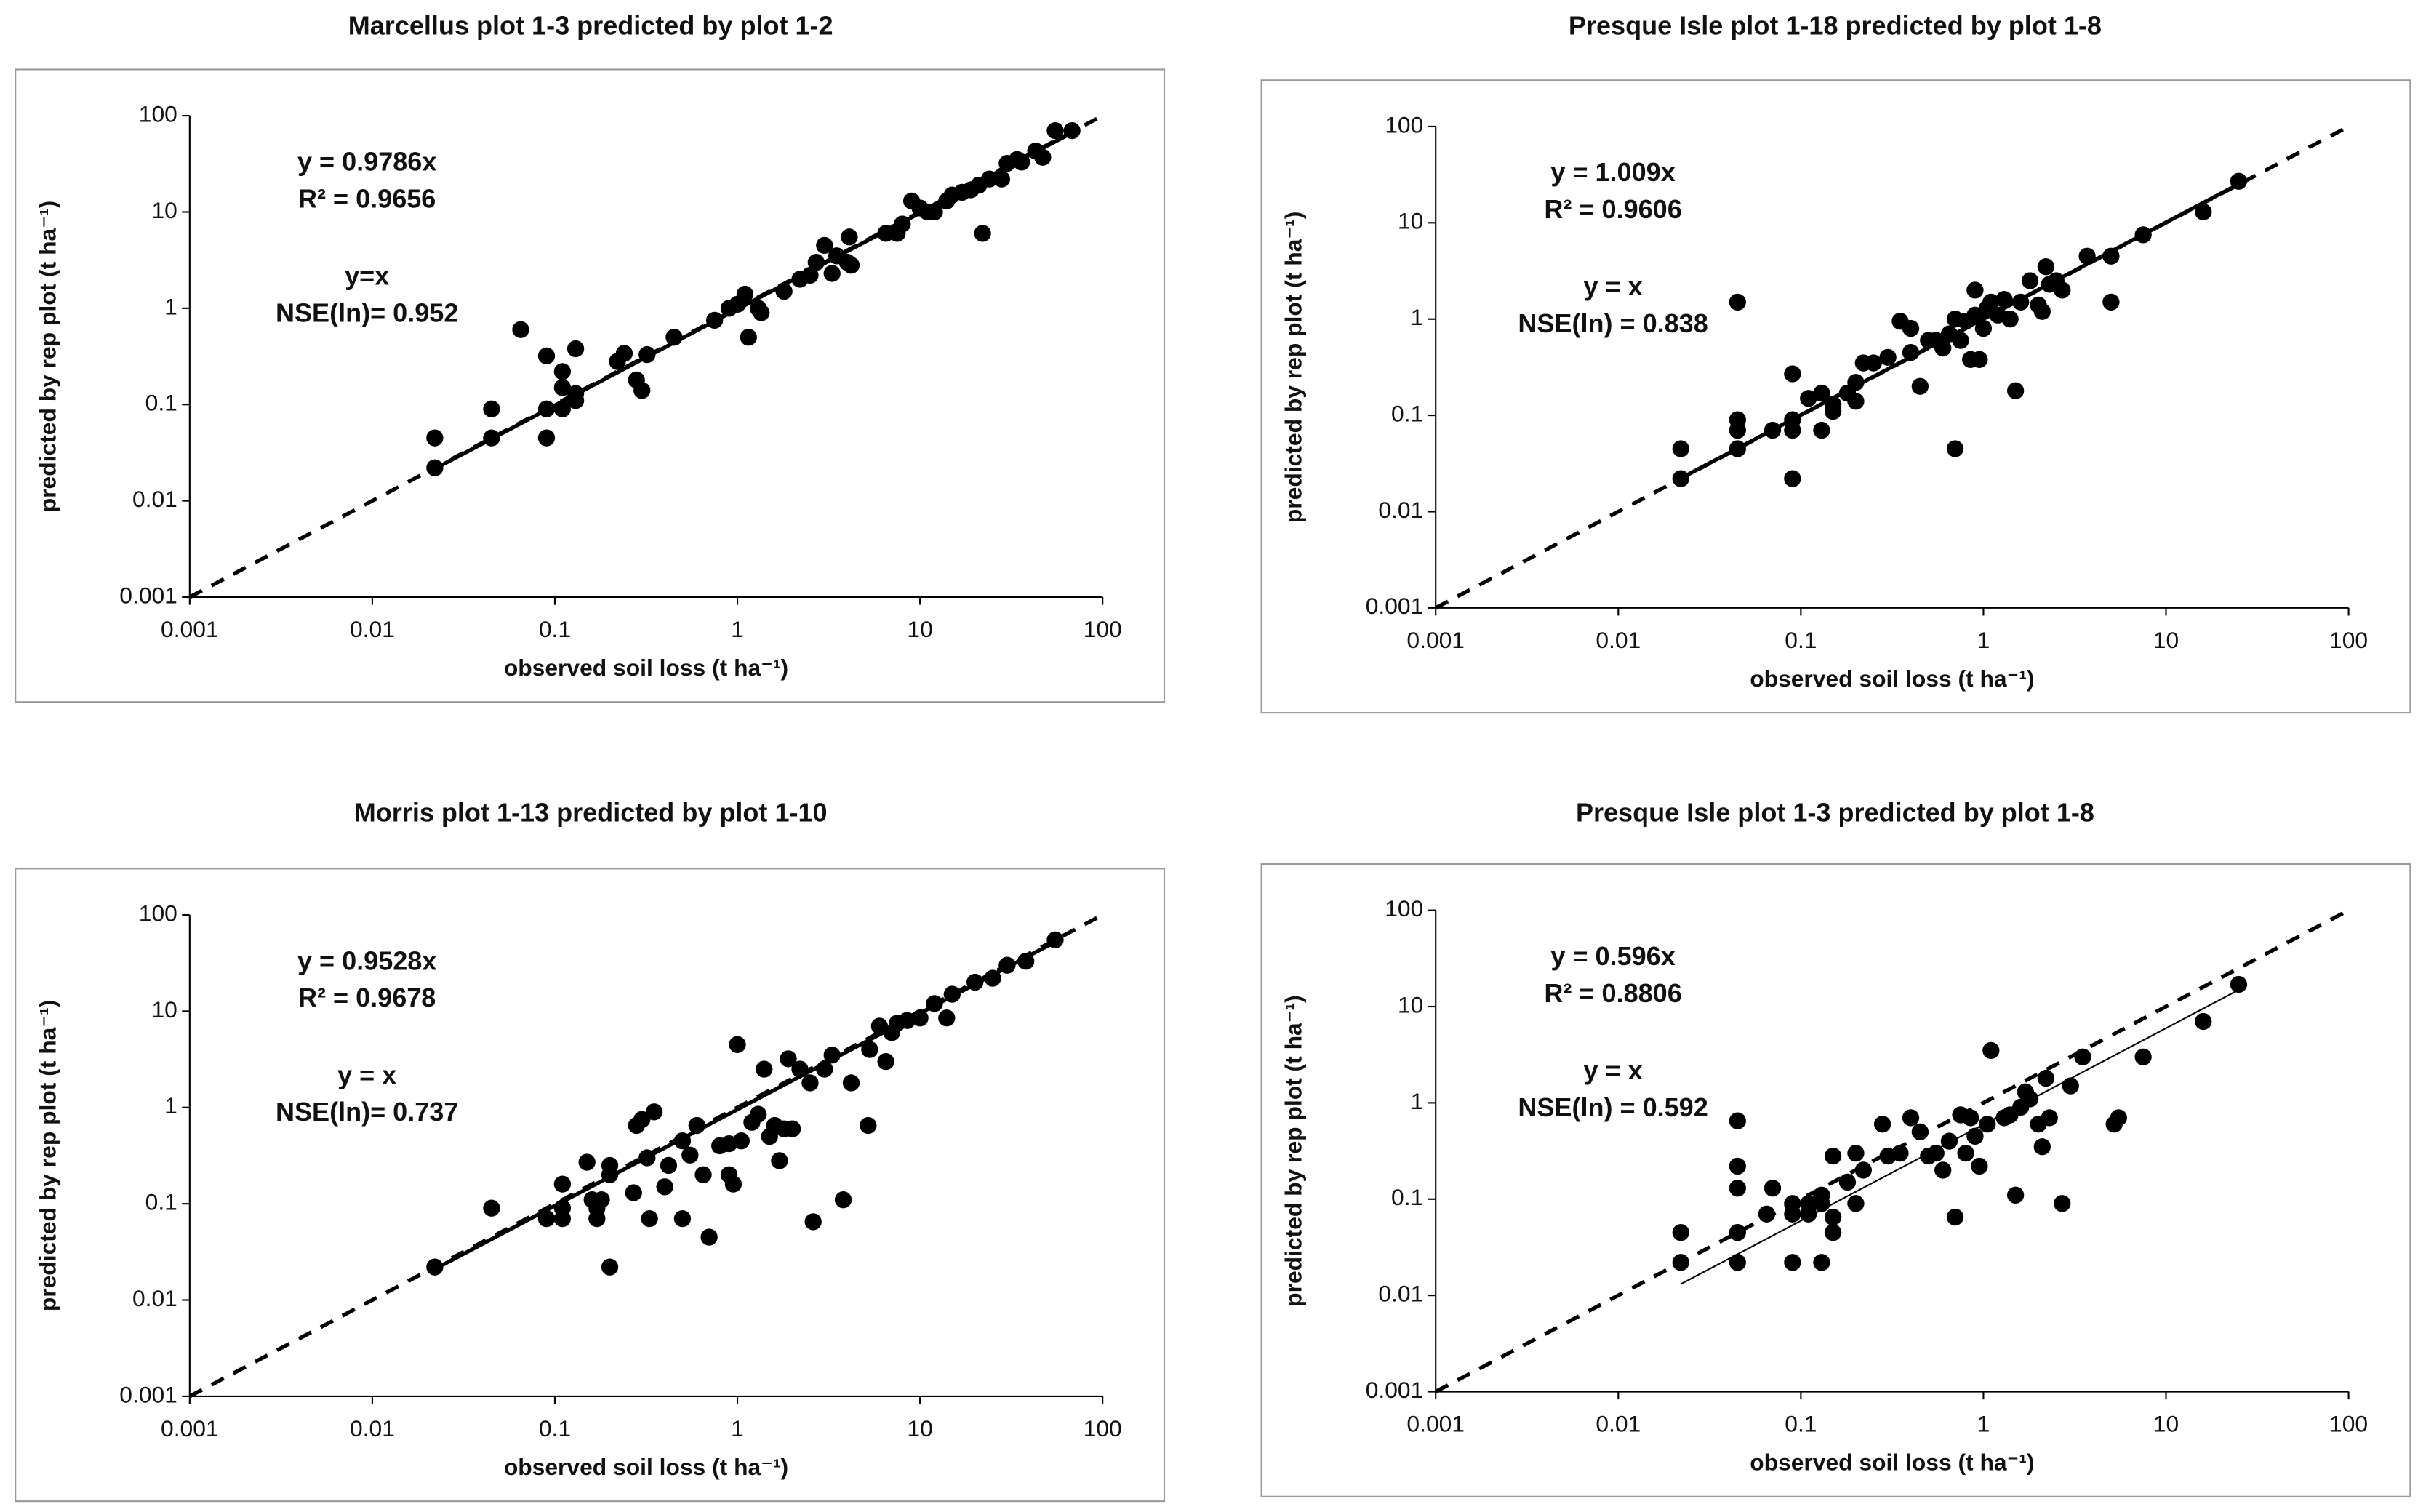 The width and height of the screenshot is (2418, 1512). I want to click on y-tick-label: 100, so click(1404, 124).